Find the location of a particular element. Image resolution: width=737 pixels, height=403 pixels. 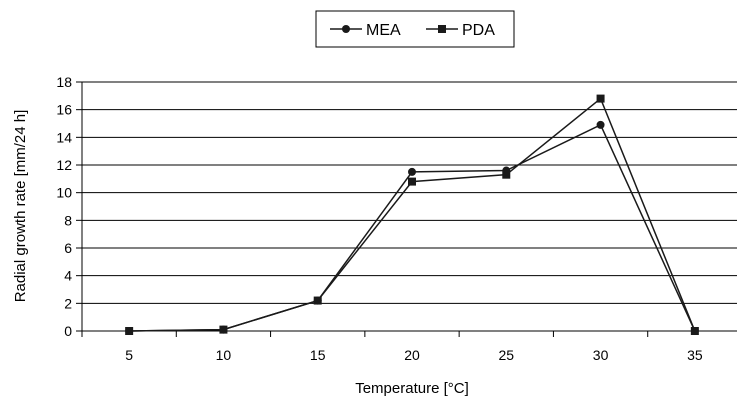

legend-item-mea: MEA is located at coordinates (365, 30).